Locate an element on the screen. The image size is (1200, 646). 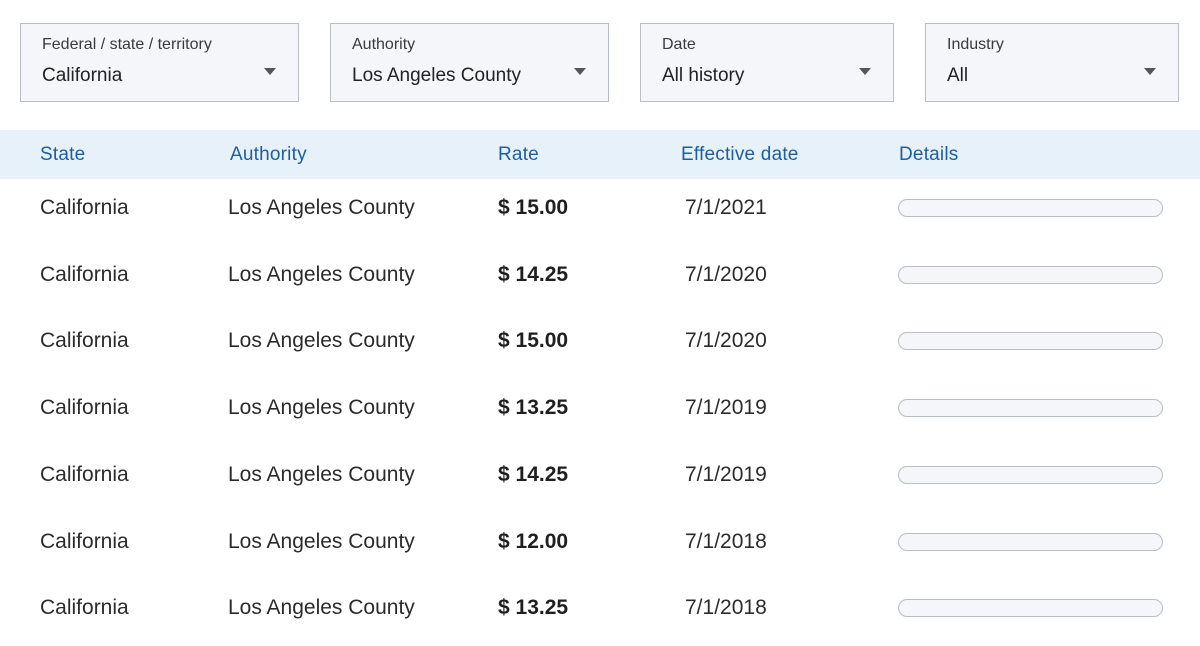
cell-rate: $ 12.00 is located at coordinates (533, 541).